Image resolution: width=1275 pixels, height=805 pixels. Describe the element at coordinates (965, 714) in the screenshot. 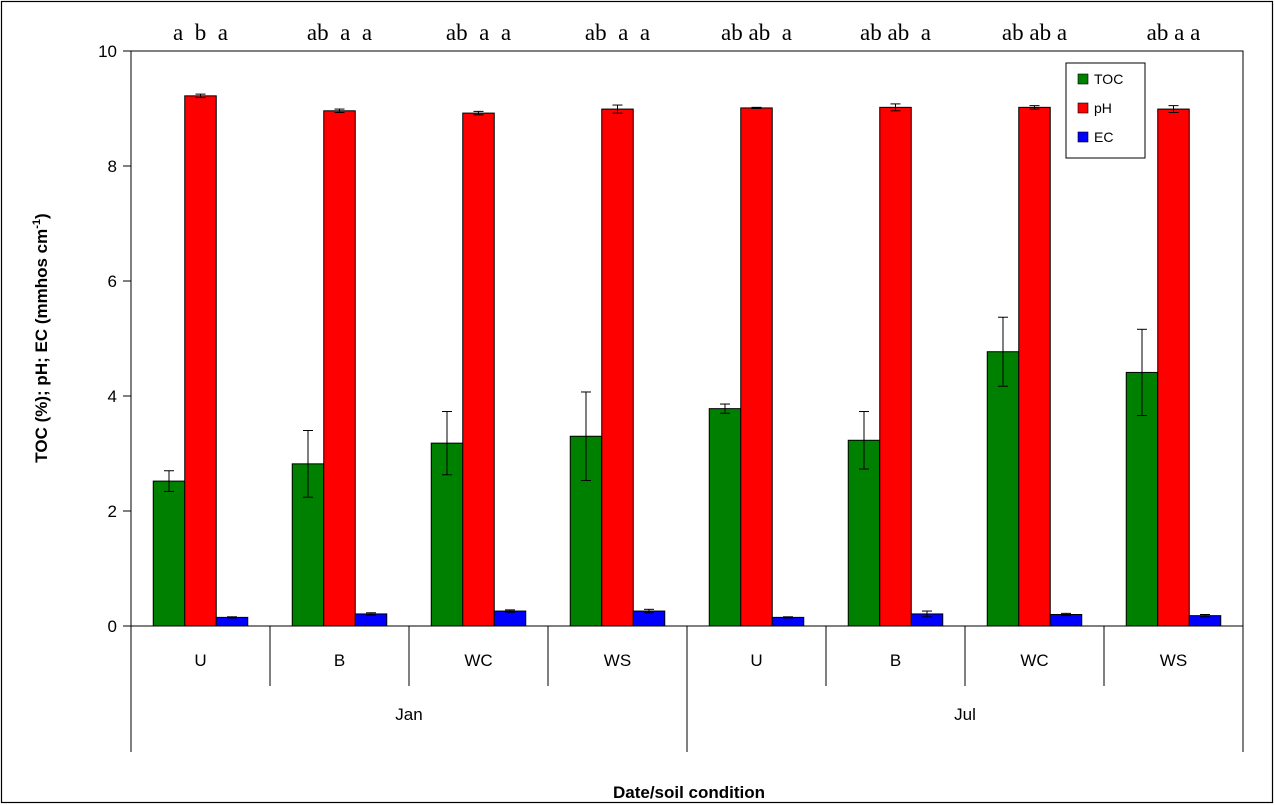

I see `group-label: Jul` at that location.